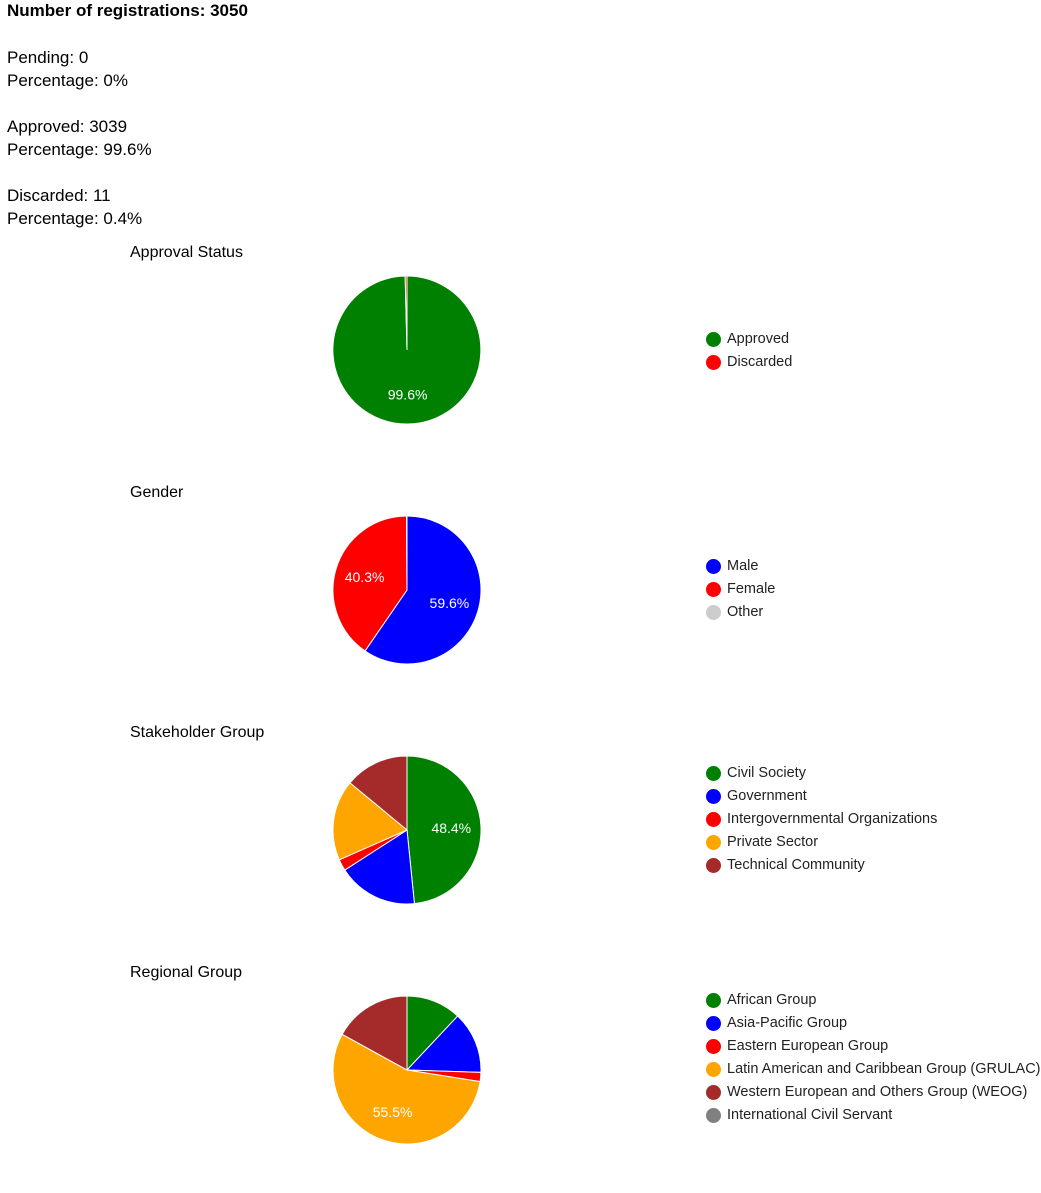 This screenshot has height=1193, width=1041. Describe the element at coordinates (873, 865) in the screenshot. I see `legend-item-technical-community: Technical Community` at that location.